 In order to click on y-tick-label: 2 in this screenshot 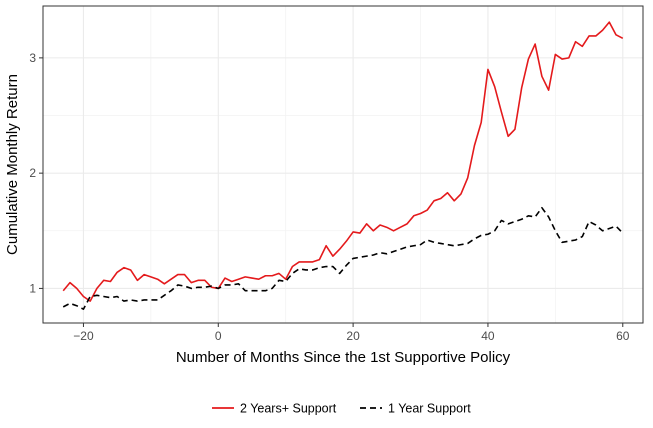, I will do `click(32, 173)`.